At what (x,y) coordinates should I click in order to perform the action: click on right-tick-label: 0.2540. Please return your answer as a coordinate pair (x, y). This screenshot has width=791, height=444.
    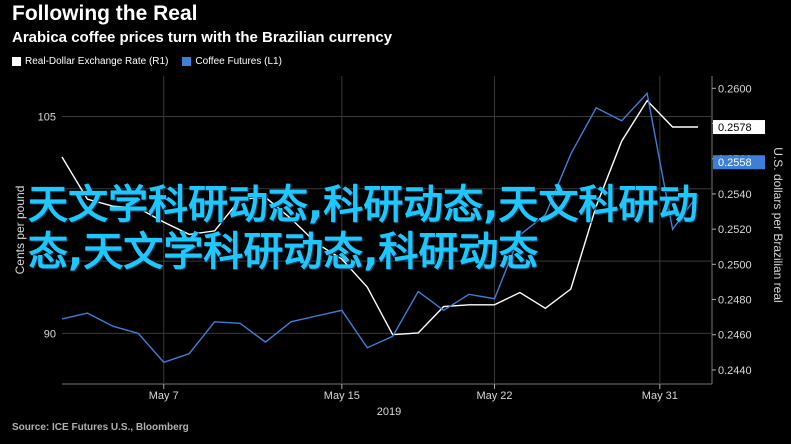
    Looking at the image, I should click on (735, 195).